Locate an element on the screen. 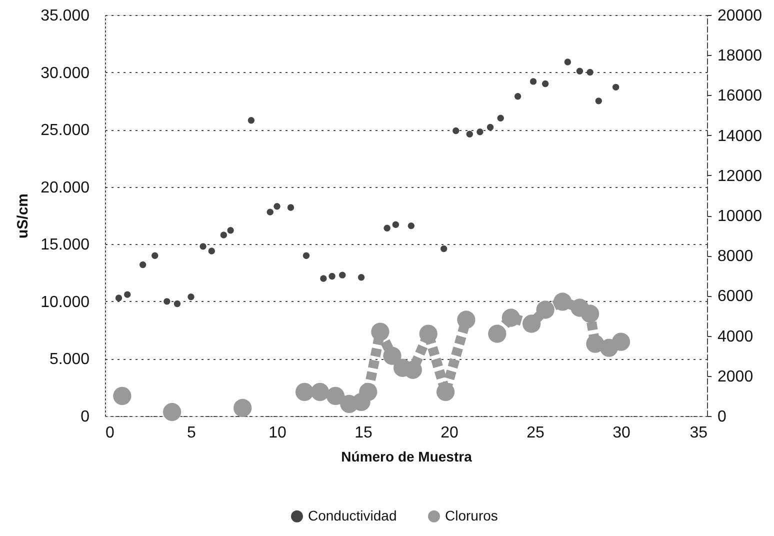  y-tick-label: 0 is located at coordinates (85, 417).